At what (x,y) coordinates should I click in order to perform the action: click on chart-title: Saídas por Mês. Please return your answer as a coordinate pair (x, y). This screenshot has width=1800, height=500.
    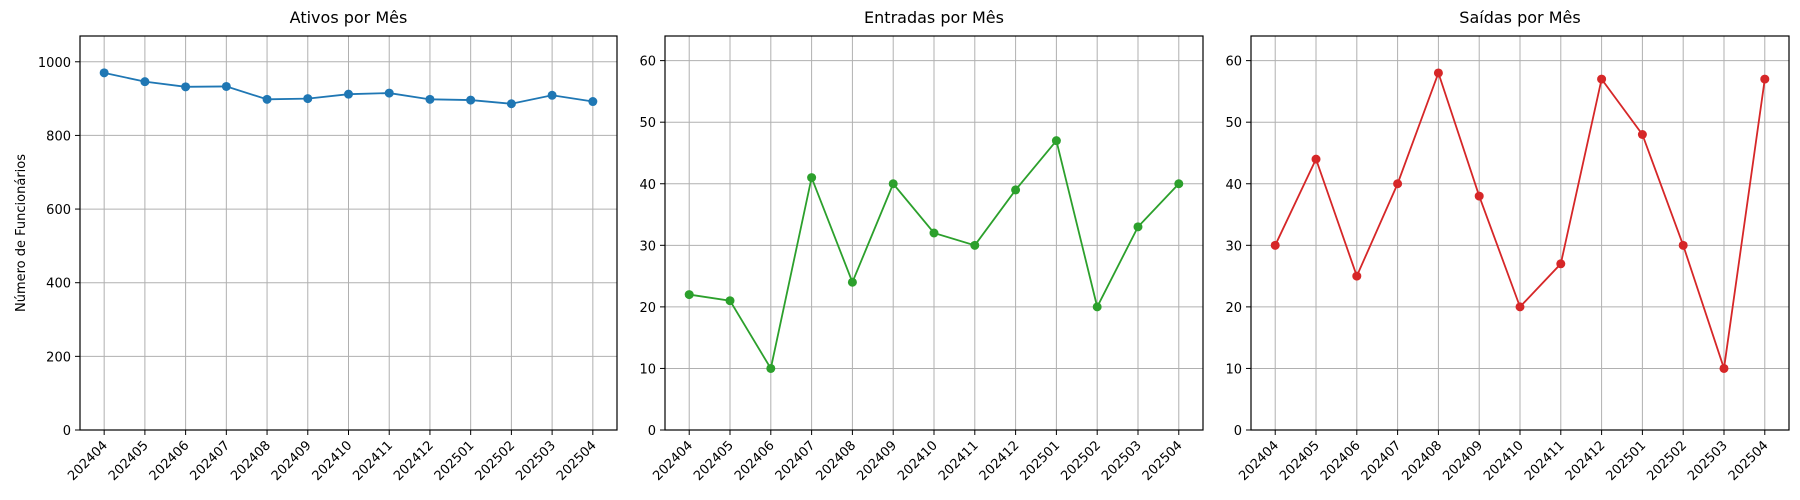
    Looking at the image, I should click on (1519, 17).